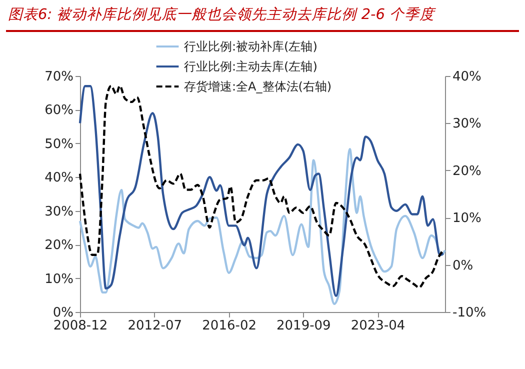 Image resolution: width=525 pixels, height=369 pixels. I want to click on y2-tick-label: 40%, so click(467, 77).